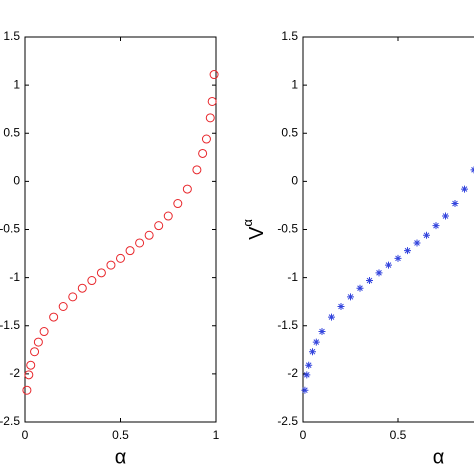 The image size is (474, 474). Describe the element at coordinates (247, 223) in the screenshot. I see `y-axis-label-superscript: α` at that location.